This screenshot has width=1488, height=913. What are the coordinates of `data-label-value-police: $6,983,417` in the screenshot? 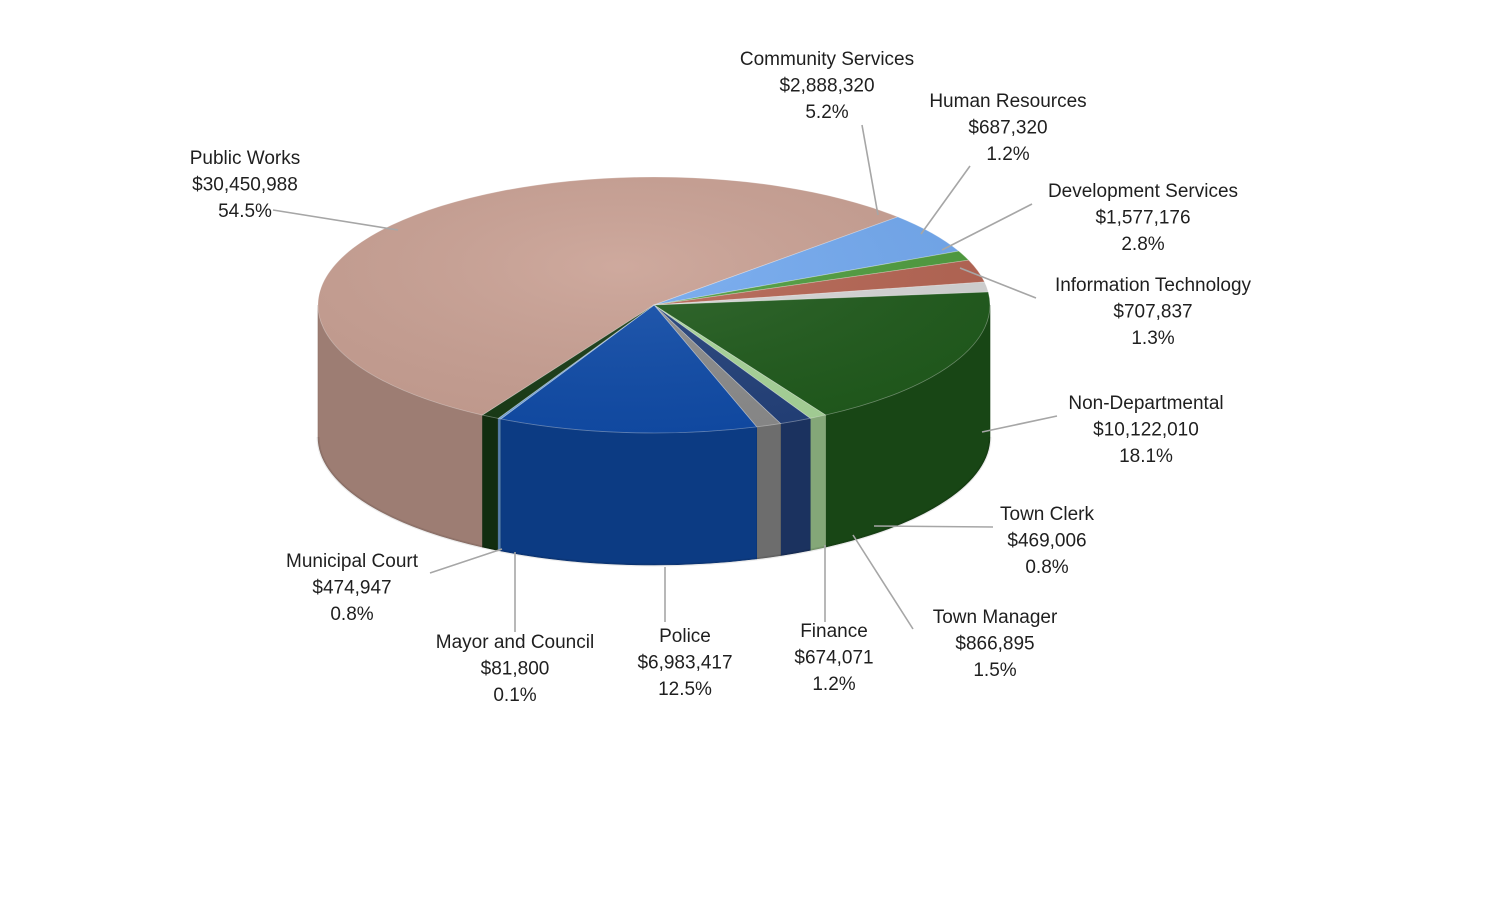 It's located at (684, 663).